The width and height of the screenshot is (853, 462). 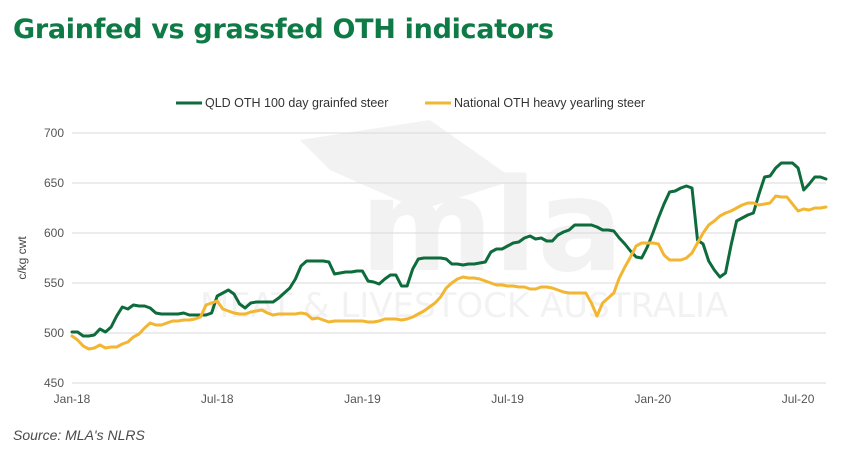 I want to click on y-axis-label: c/kg cwt, so click(x=22, y=258).